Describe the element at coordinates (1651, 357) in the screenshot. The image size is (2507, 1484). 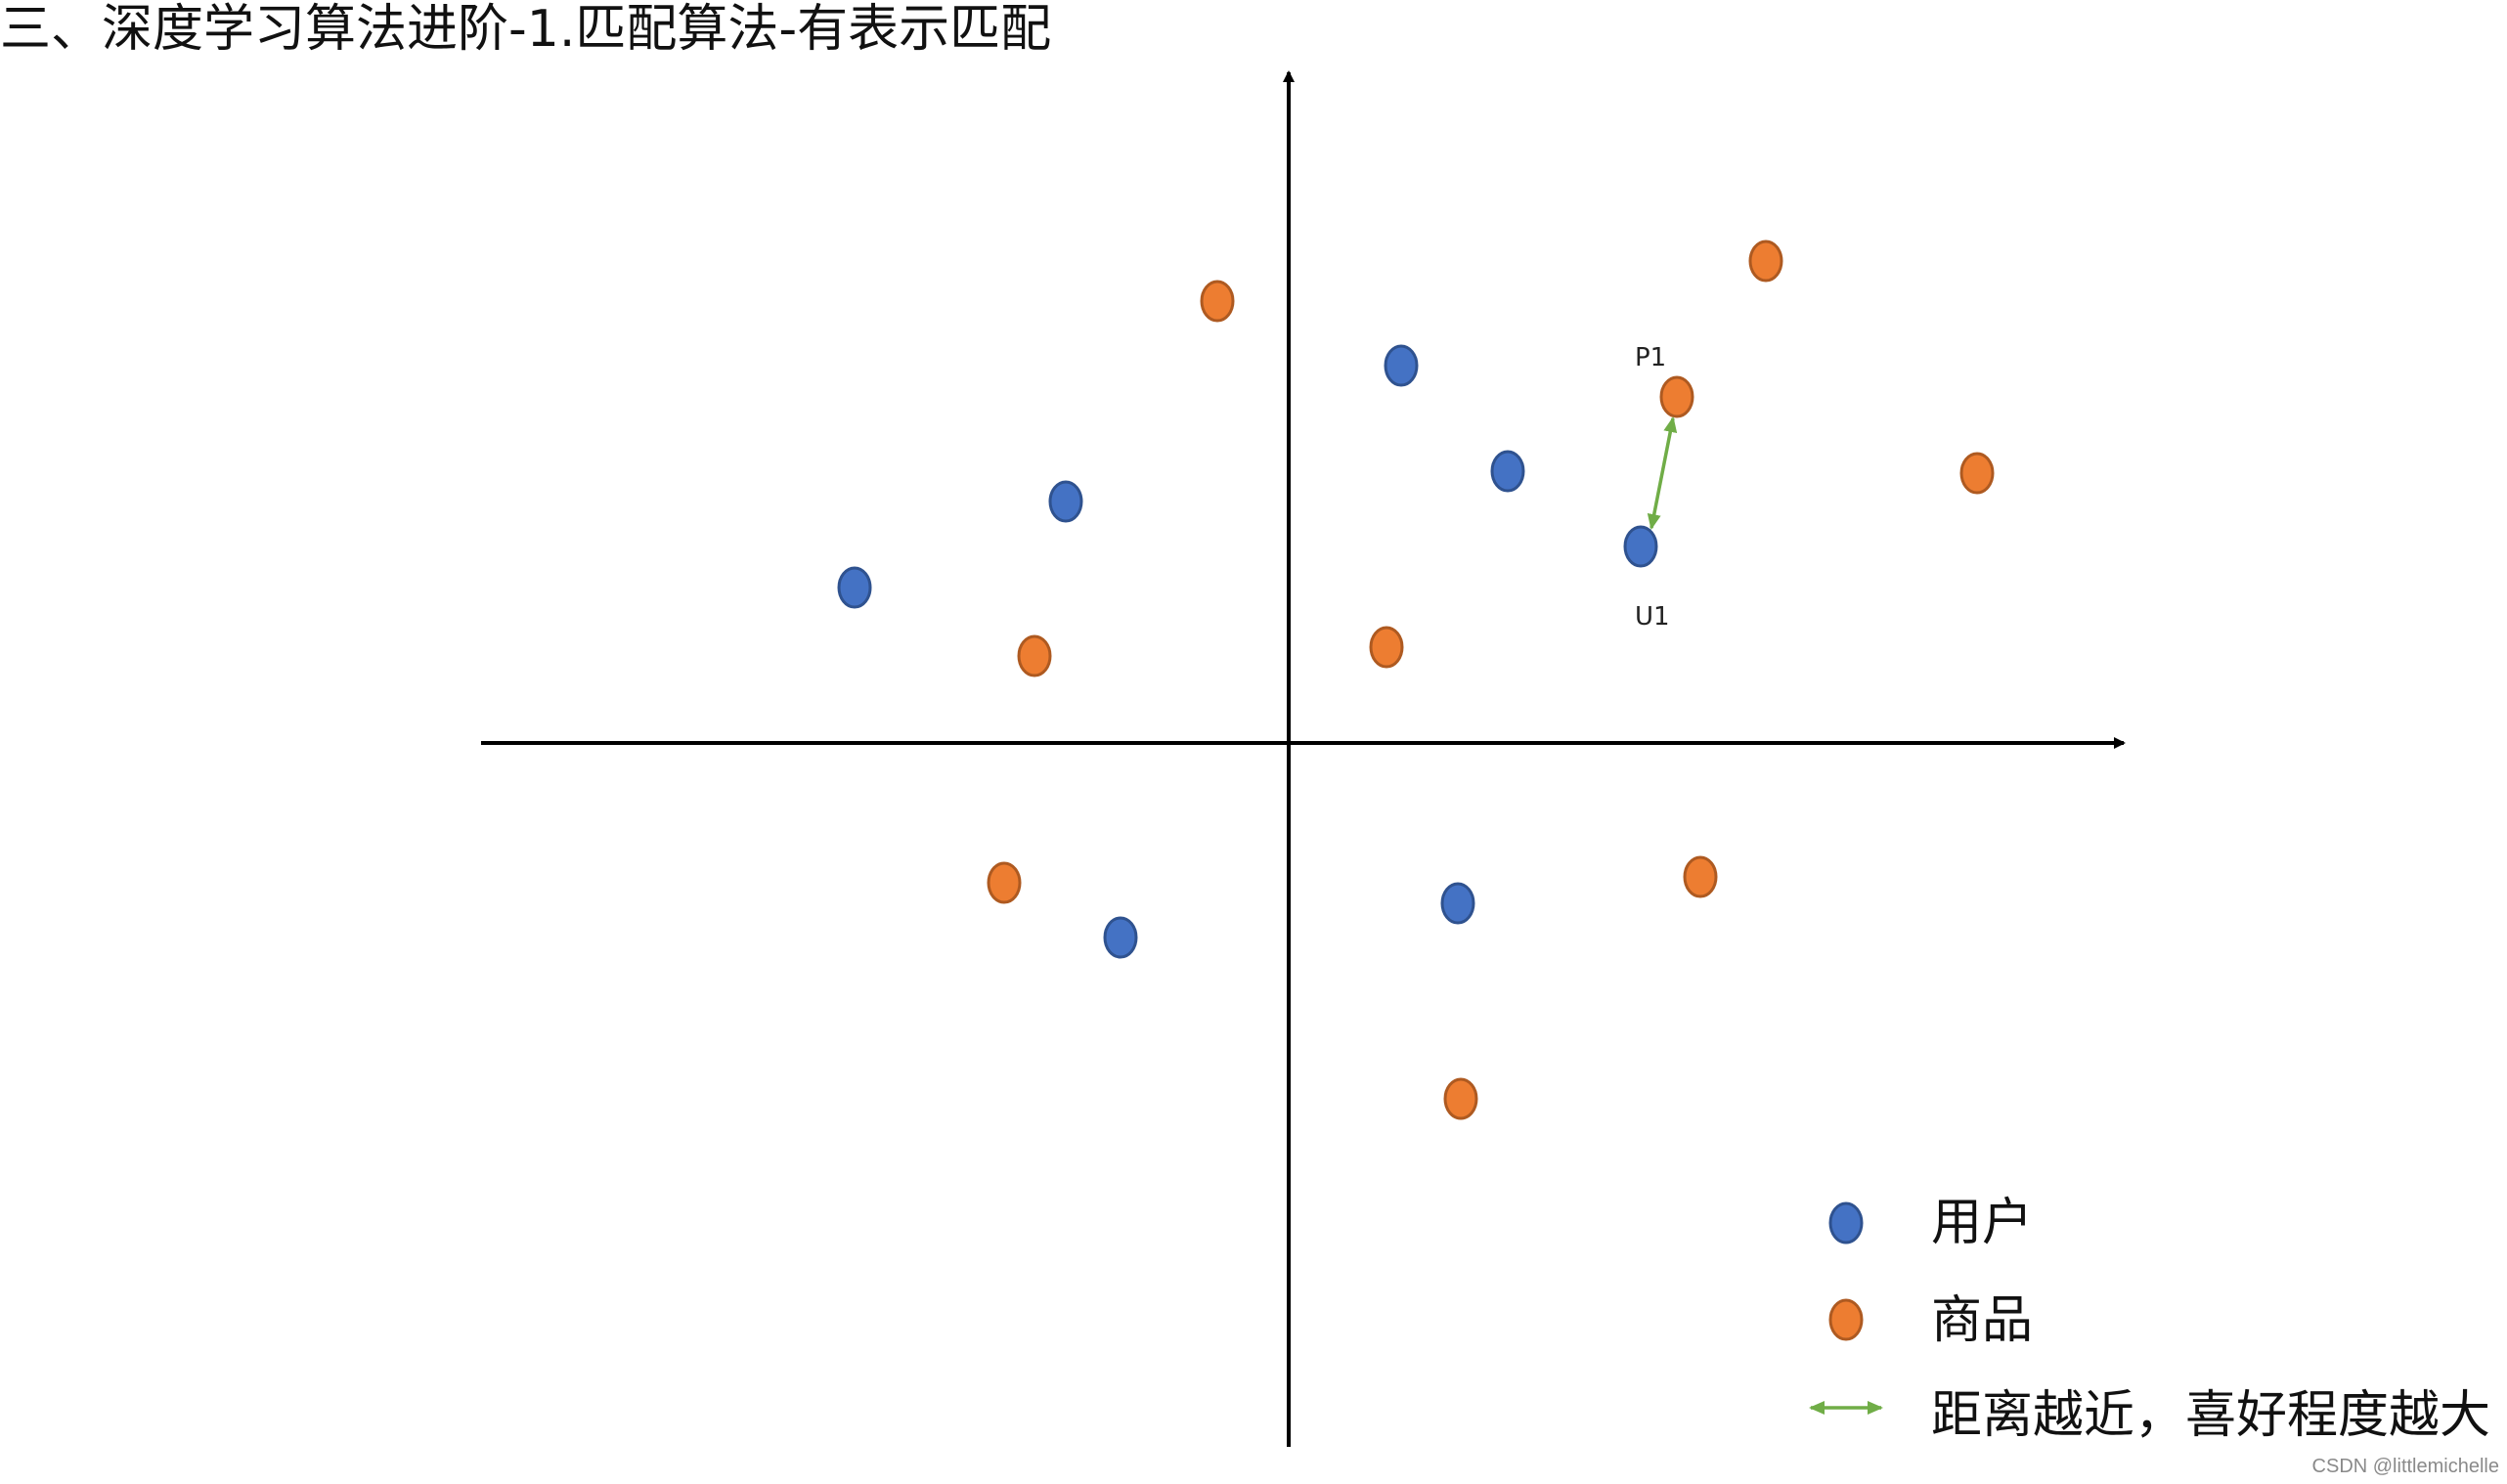
I see `label-p1: P1` at that location.